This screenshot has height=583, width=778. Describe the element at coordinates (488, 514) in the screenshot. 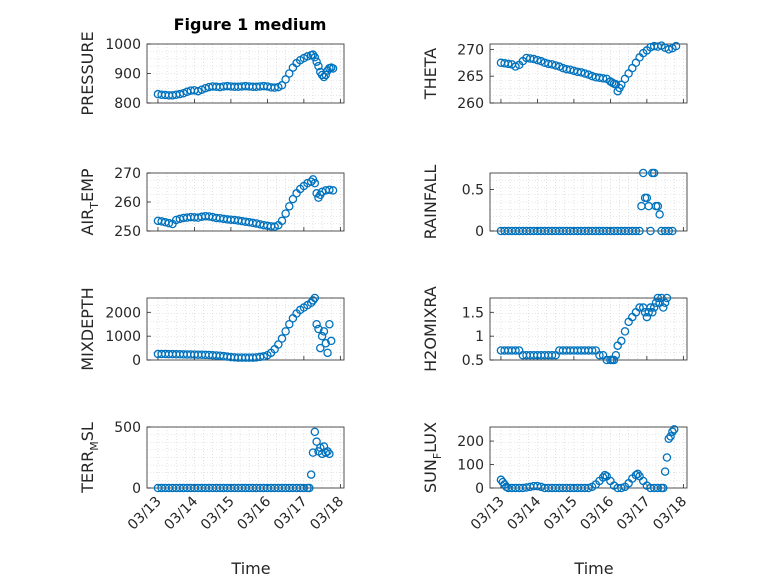

I see `x-tick-label: 03/13` at that location.